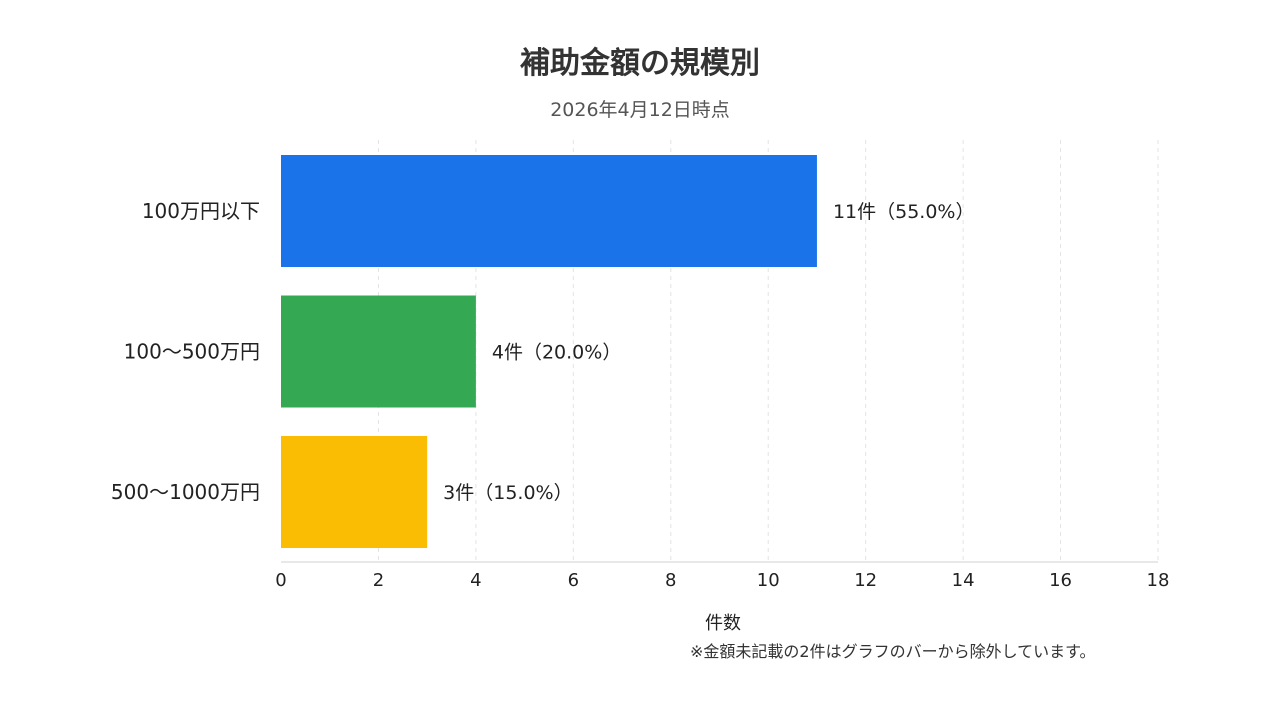  I want to click on data-label: 11件（55.0%）, so click(904, 212).